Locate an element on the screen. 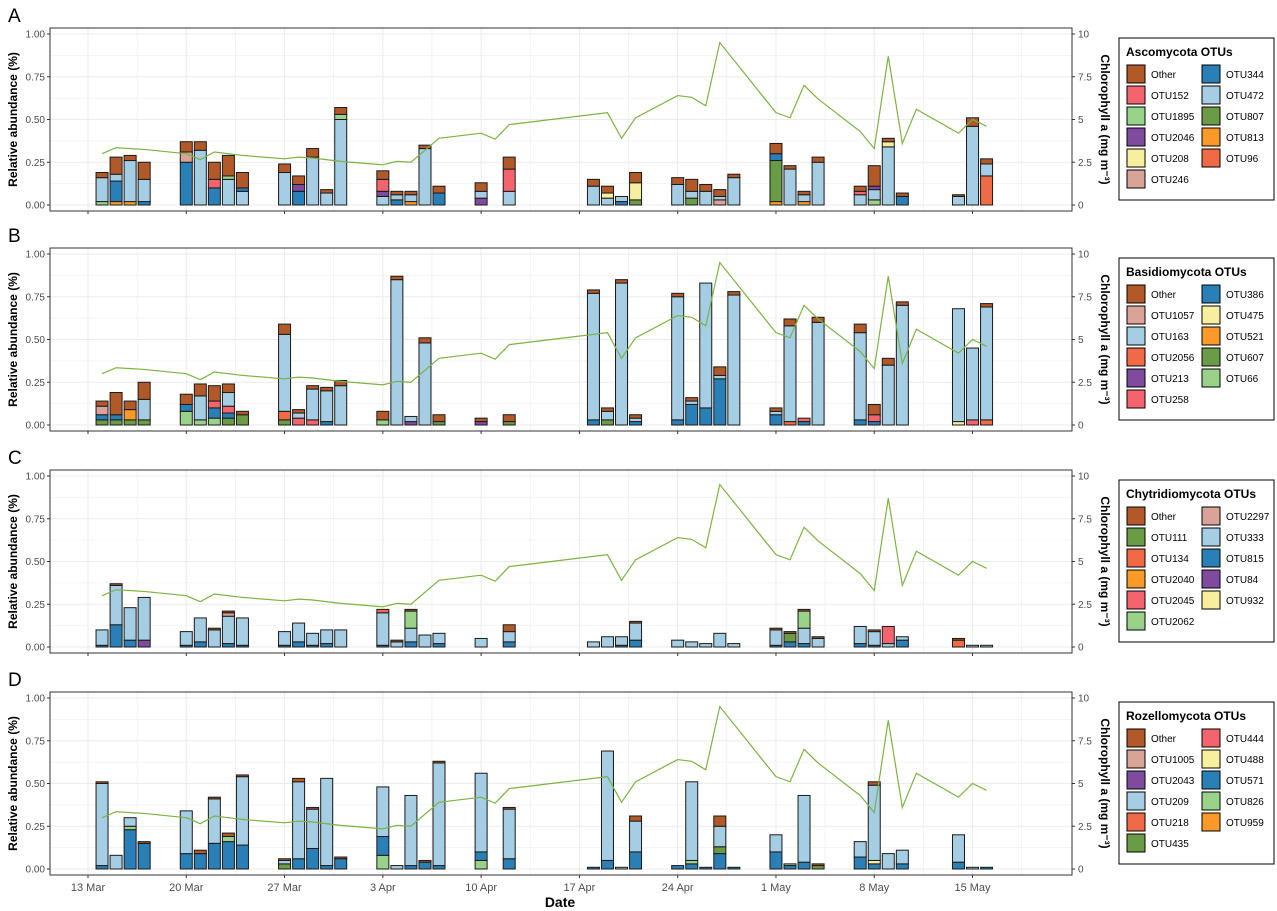 The width and height of the screenshot is (1277, 911). legend-label: OTU152 is located at coordinates (1170, 96).